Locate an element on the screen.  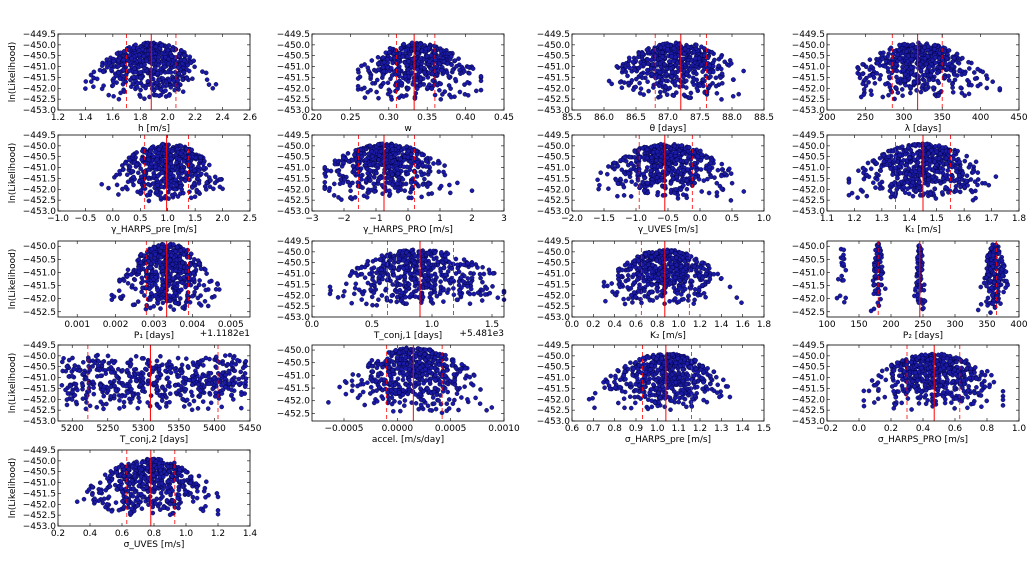
x-tick-label: 400 is located at coordinates (980, 118).